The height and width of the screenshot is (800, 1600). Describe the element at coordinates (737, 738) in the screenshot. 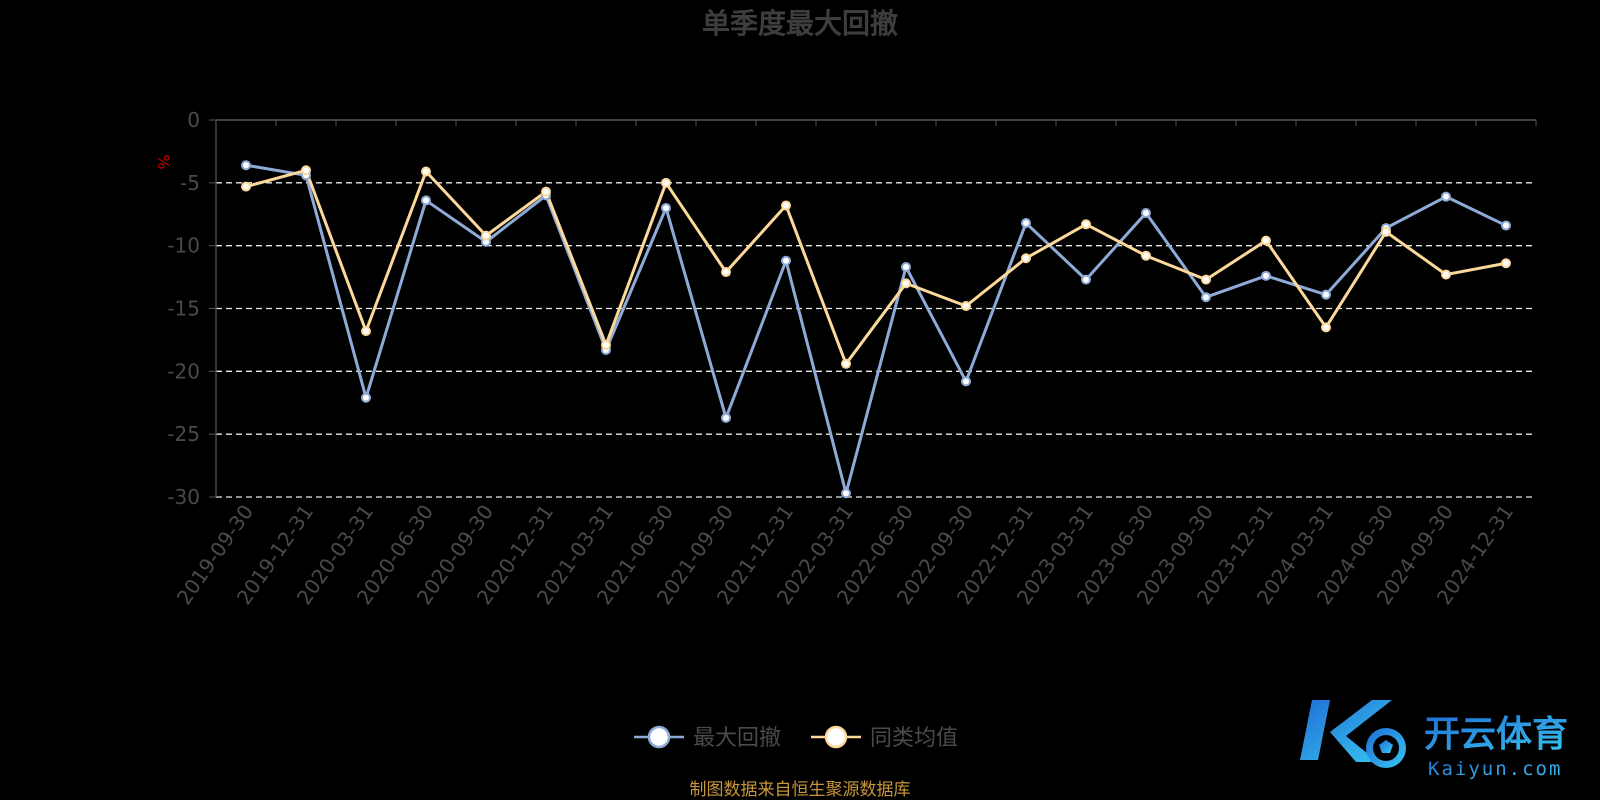

I see `legend-label-max-drawdown: 最大回撤` at that location.